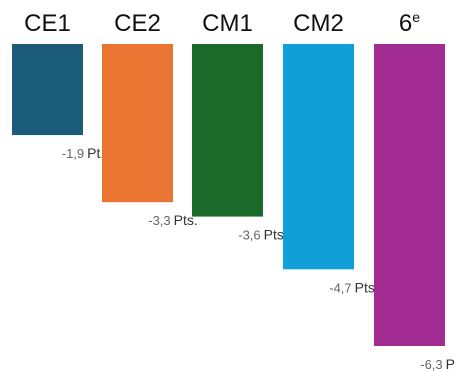 This screenshot has width=455, height=372. Describe the element at coordinates (354, 287) in the screenshot. I see `value-label: -4,7 Pts.` at that location.